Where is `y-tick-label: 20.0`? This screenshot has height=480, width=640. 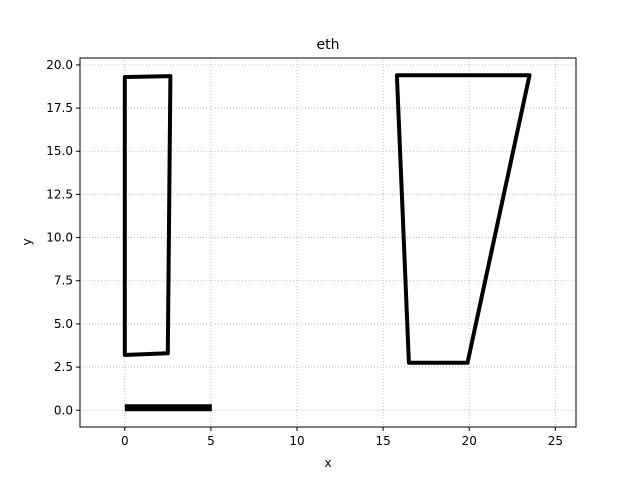
y-tick-label: 20.0 is located at coordinates (59, 65).